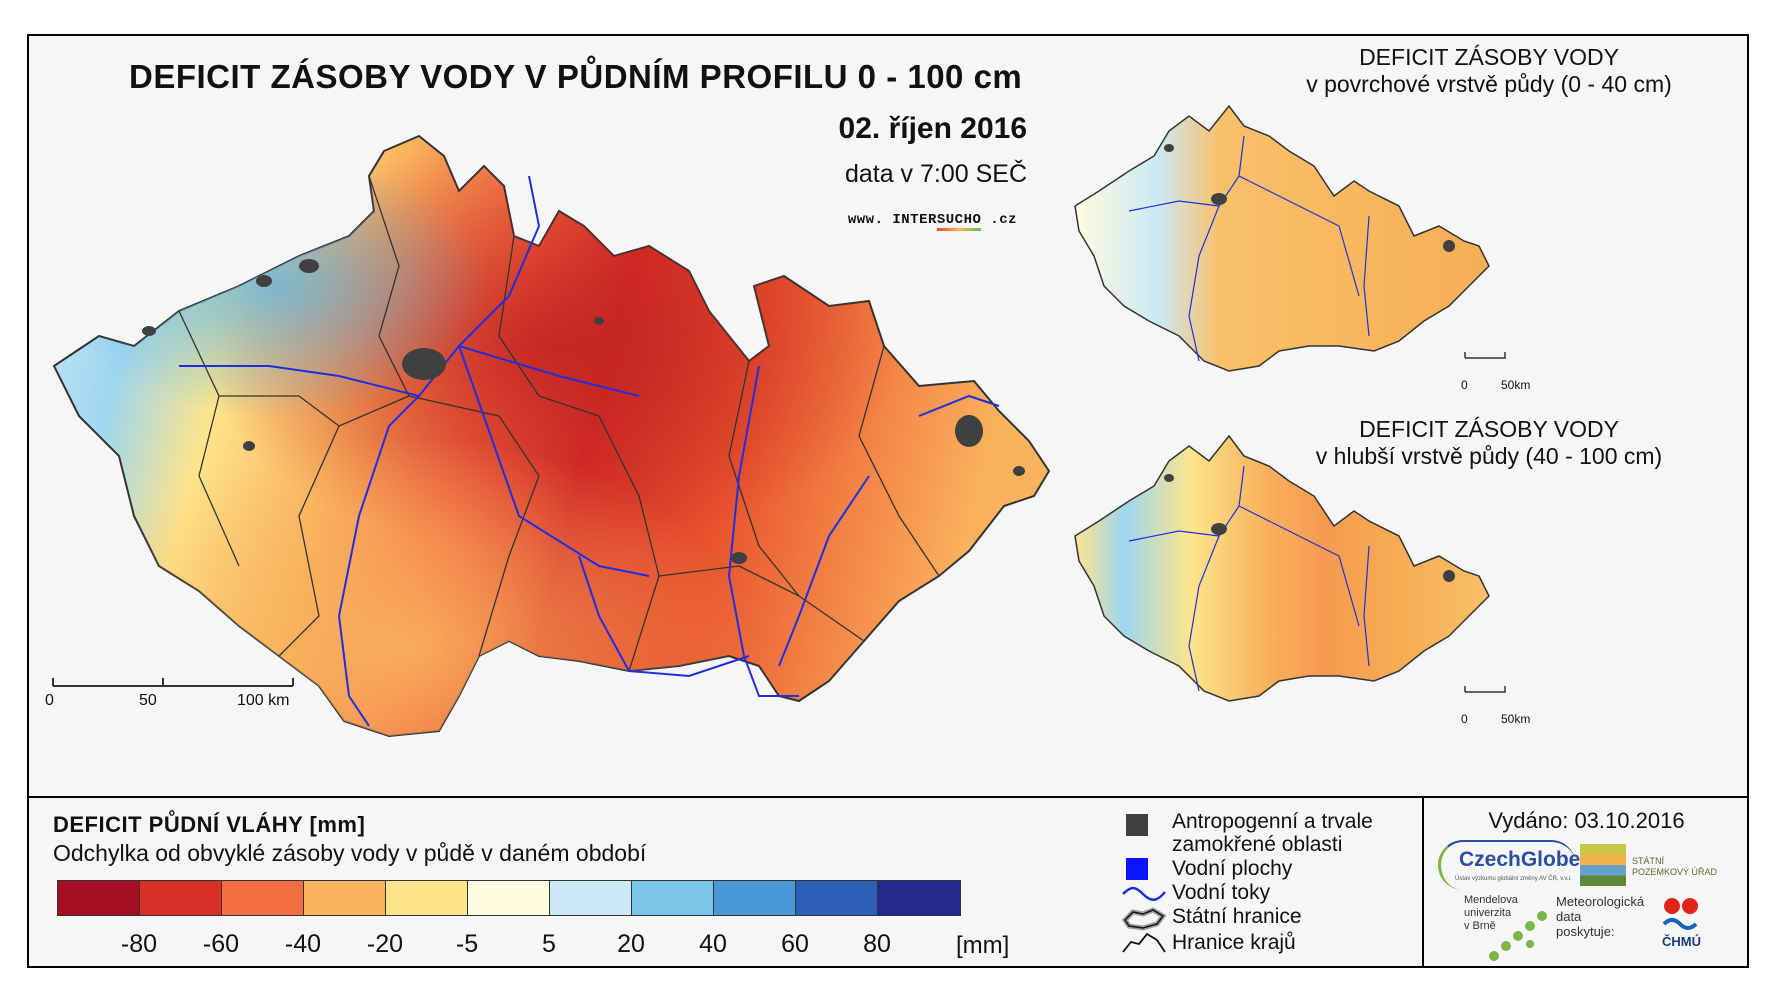 Image resolution: width=1772 pixels, height=1003 pixels. I want to click on anthropogenic-symbol, so click(1137, 825).